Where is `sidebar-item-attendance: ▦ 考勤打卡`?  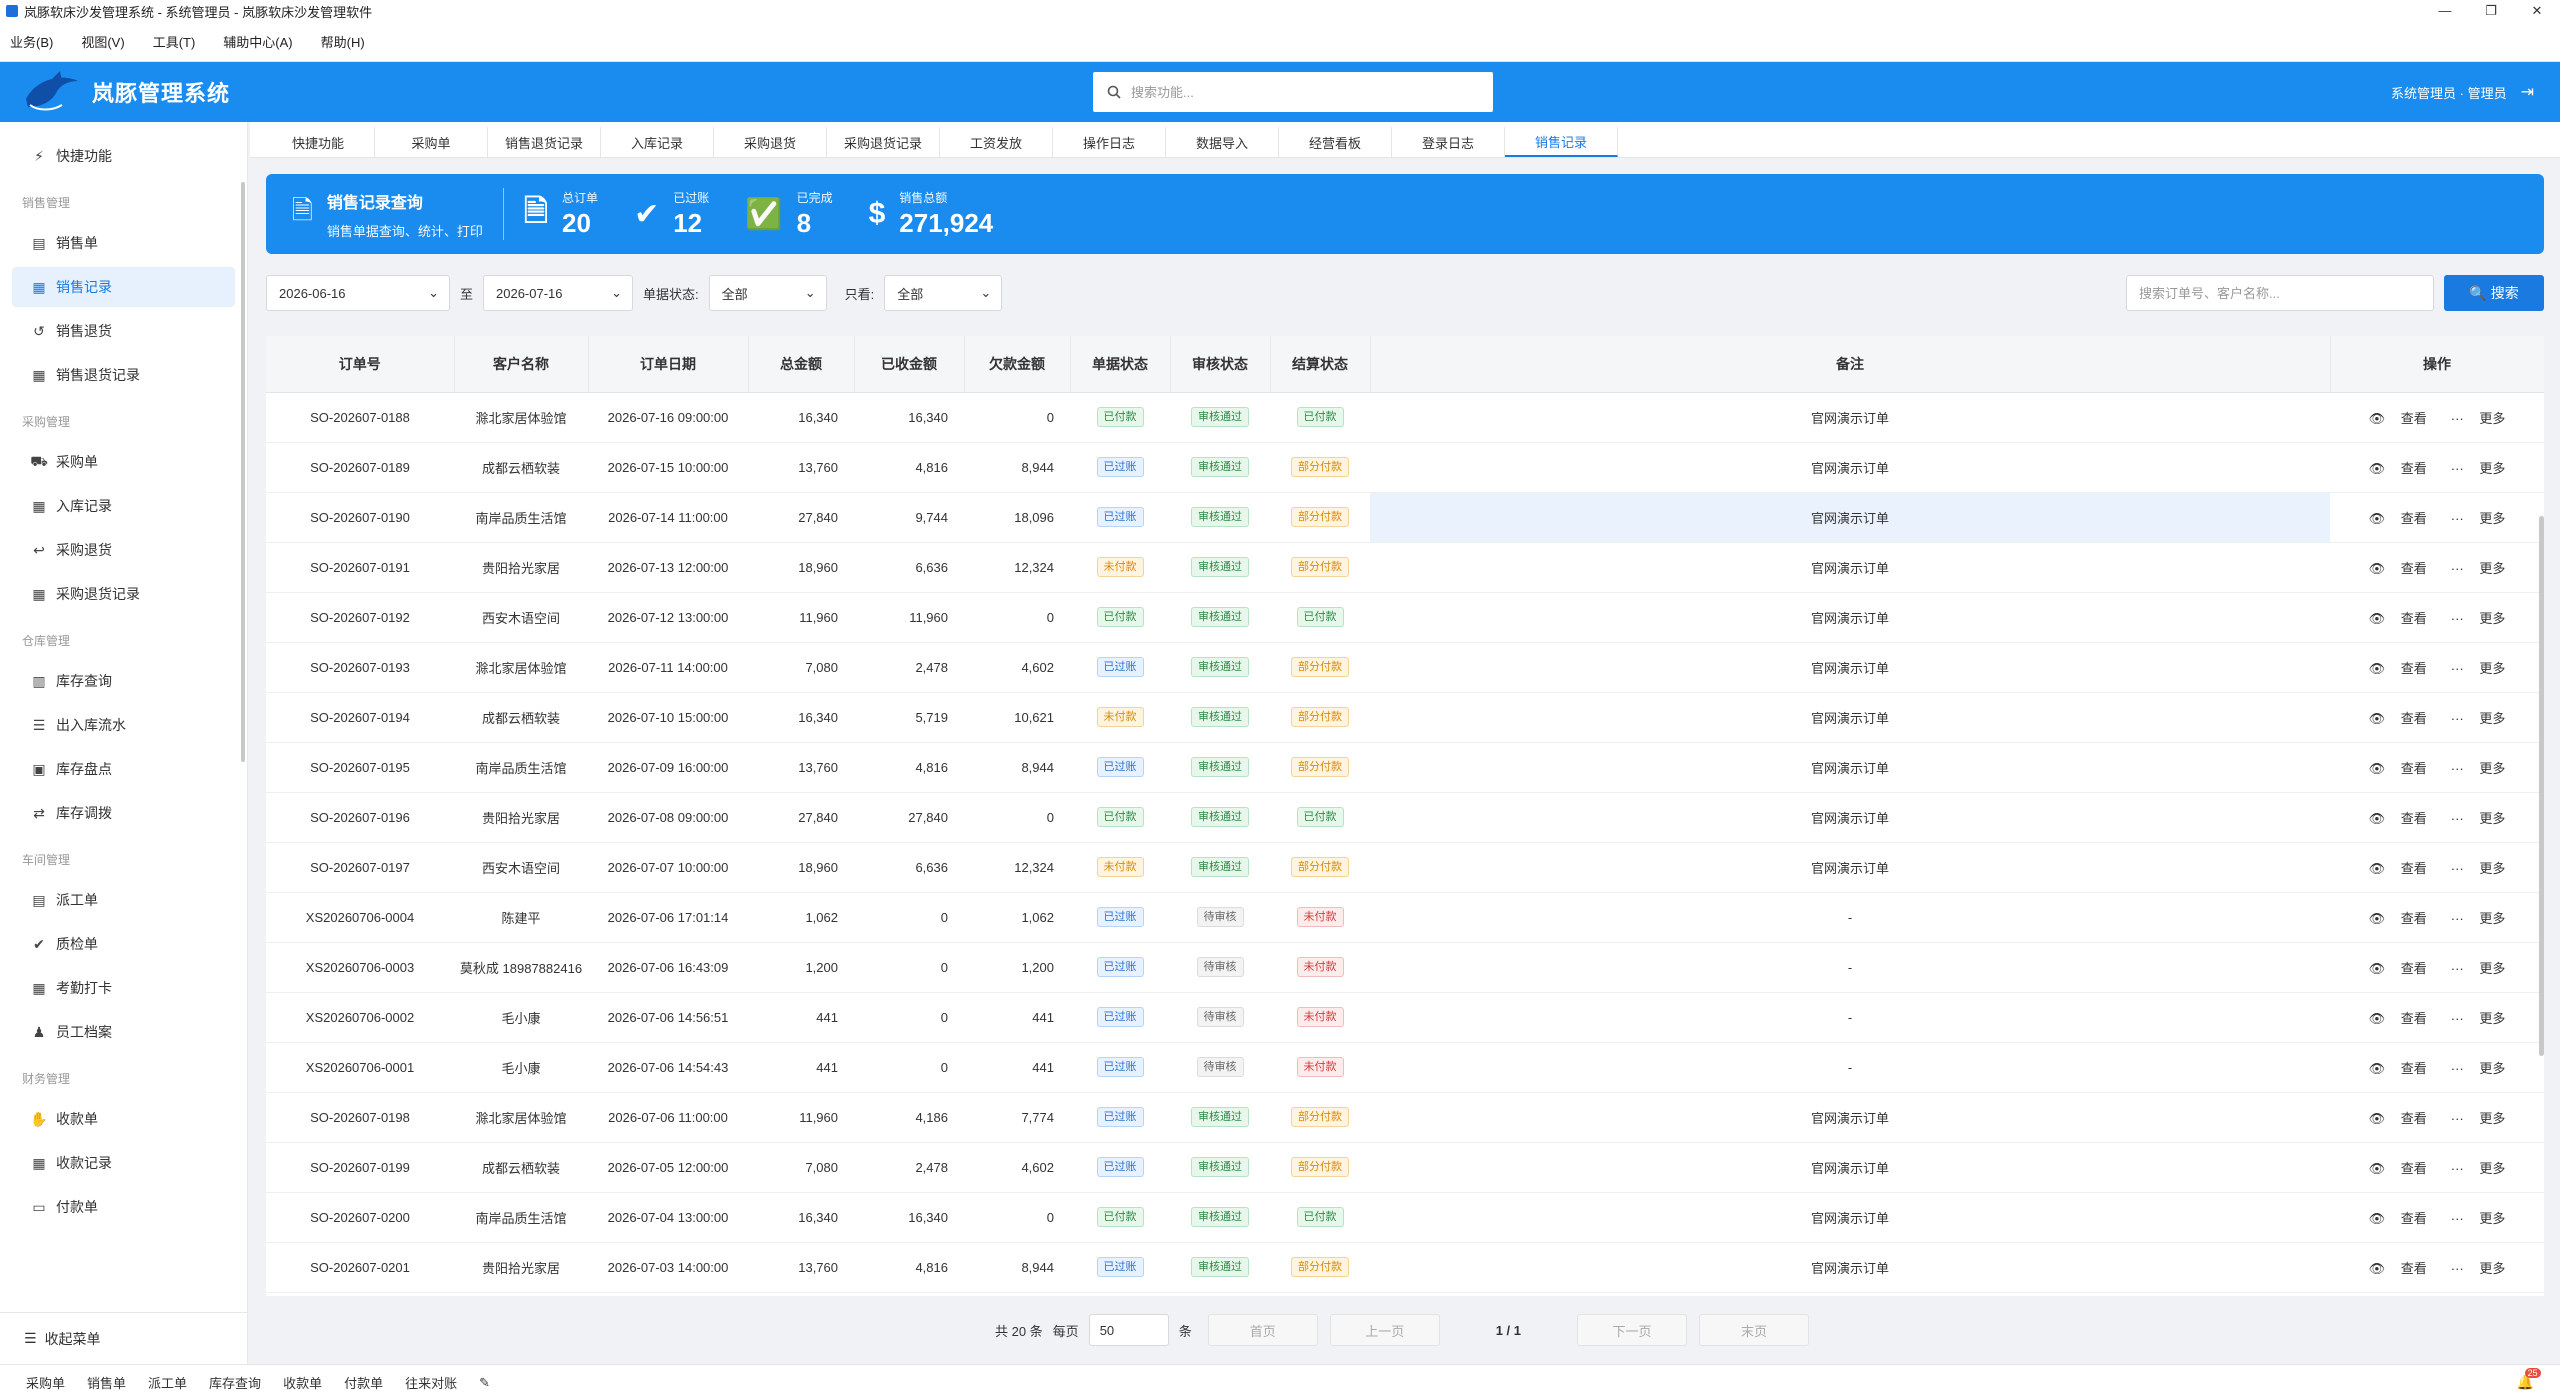
sidebar-item-attendance: ▦ 考勤打卡 is located at coordinates (123, 988).